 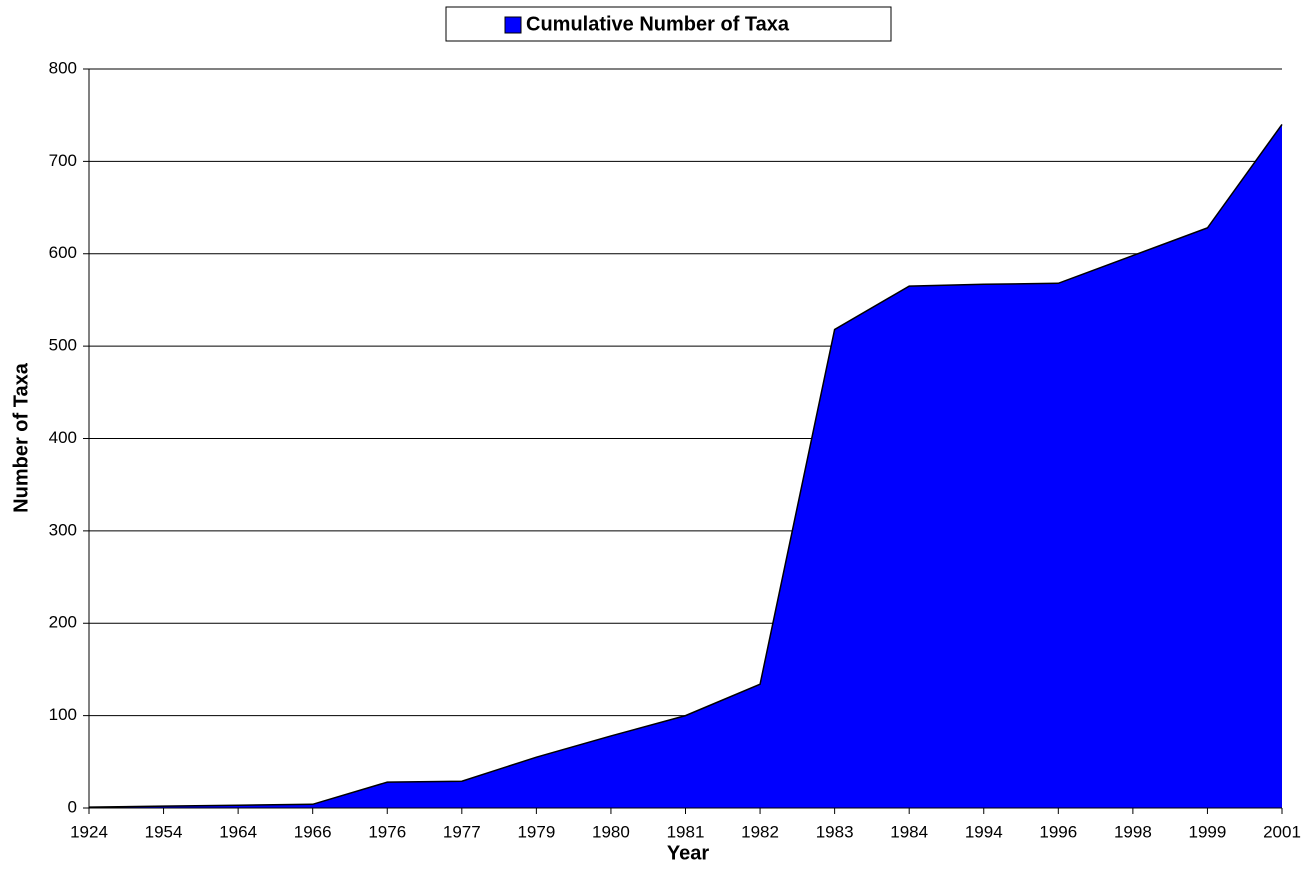 What do you see at coordinates (658, 24) in the screenshot?
I see `legend-label: Cumulative Number of Taxa` at bounding box center [658, 24].